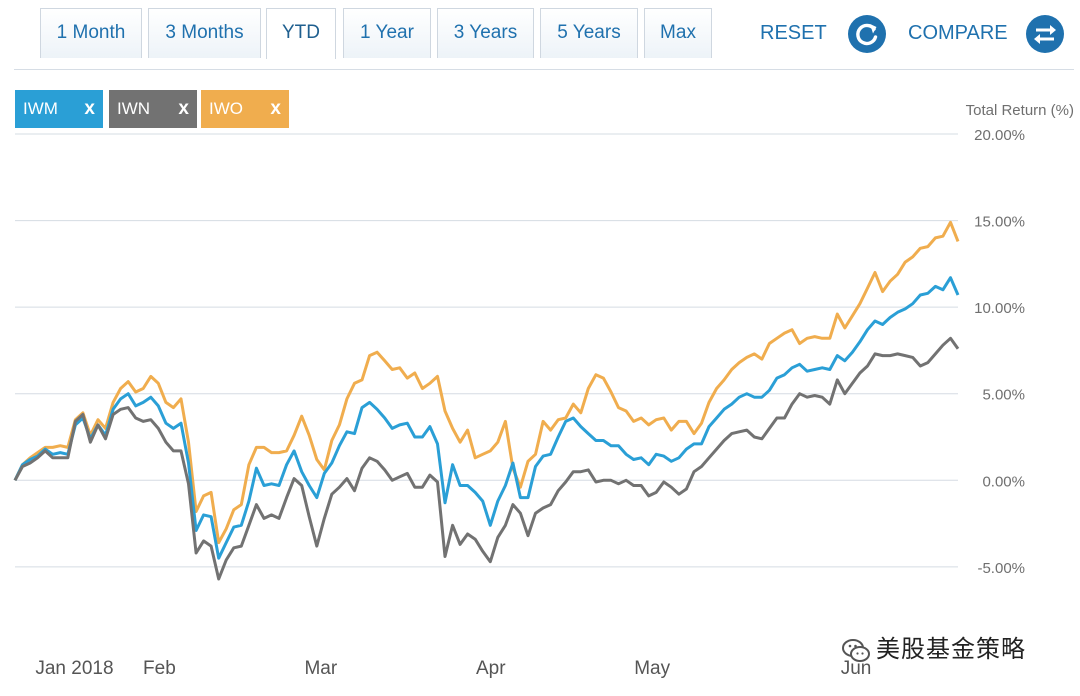 This screenshot has height=696, width=1080. Describe the element at coordinates (1045, 34) in the screenshot. I see `swap-arrows-icon` at that location.